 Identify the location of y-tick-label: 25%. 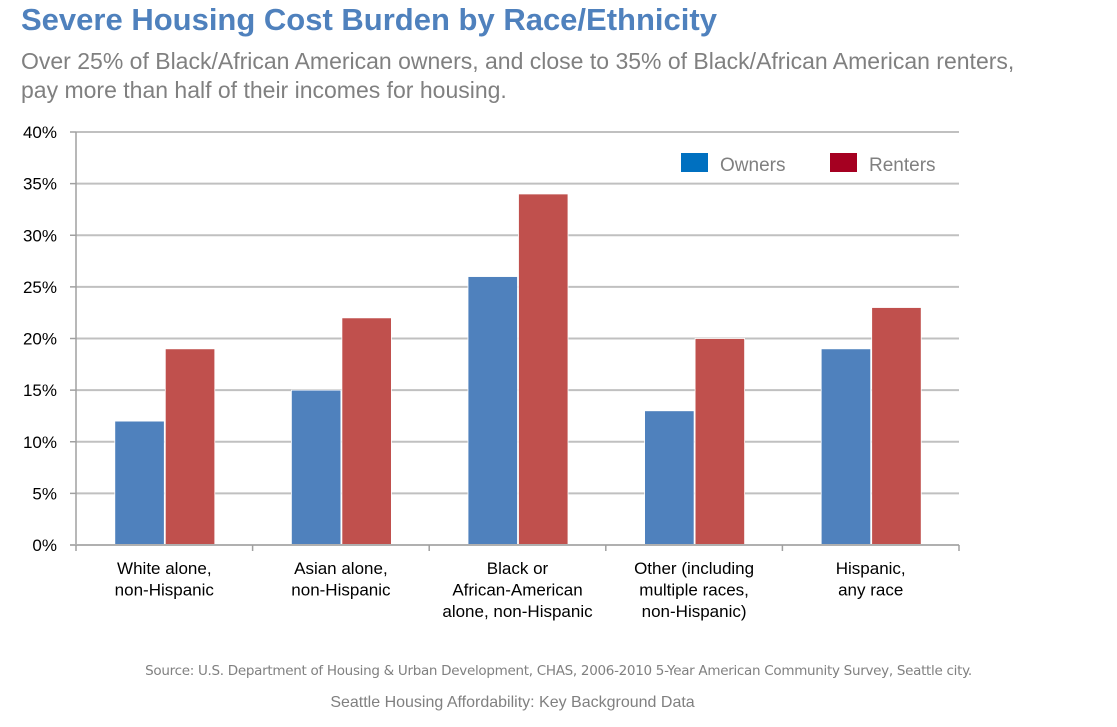
(40, 287).